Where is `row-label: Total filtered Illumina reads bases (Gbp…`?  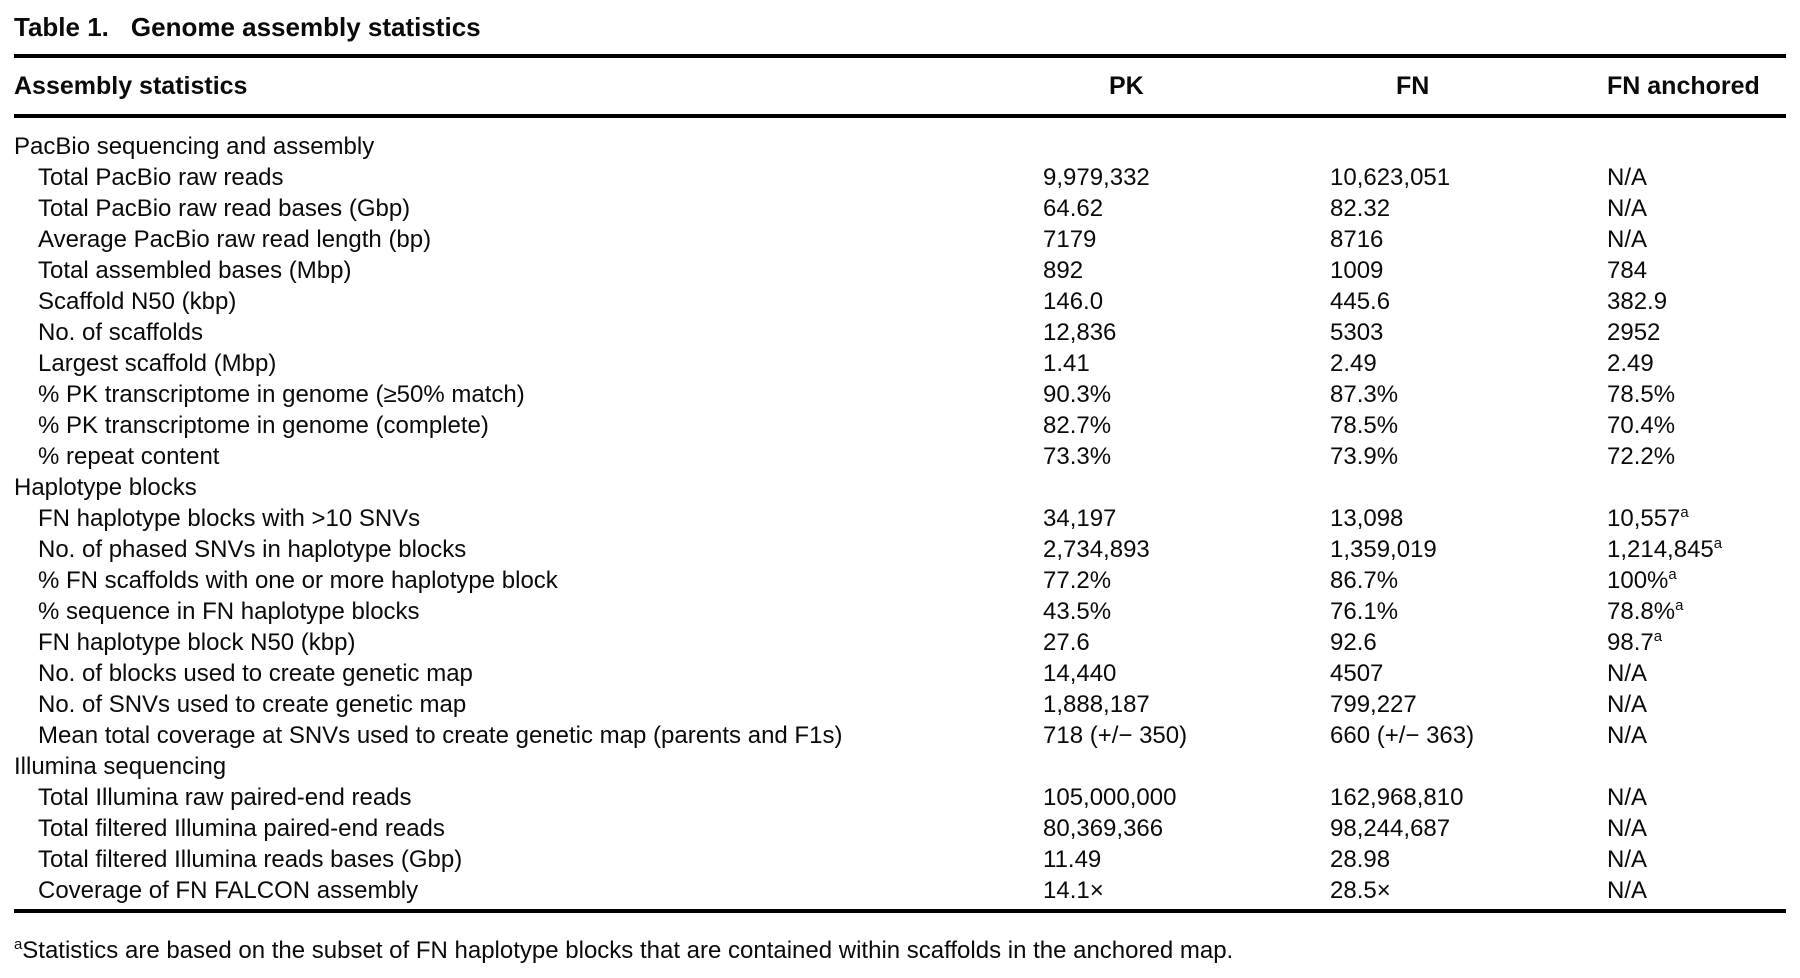
row-label: Total filtered Illumina reads bases (Gbp… is located at coordinates (250, 859).